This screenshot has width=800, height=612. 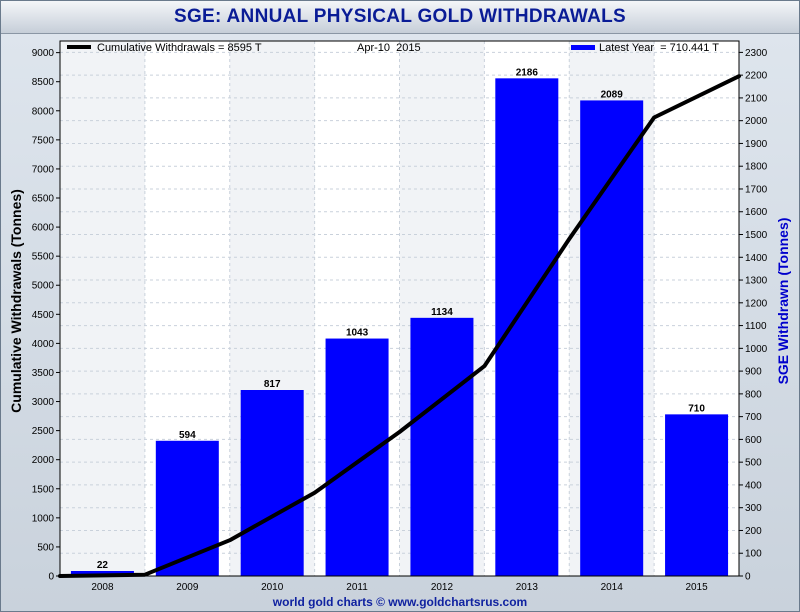 What do you see at coordinates (583, 47) in the screenshot?
I see `legend-bar-swatch` at bounding box center [583, 47].